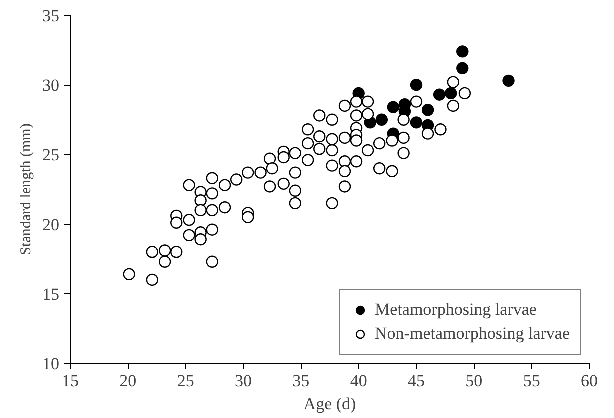 This screenshot has height=418, width=614. Describe the element at coordinates (185, 381) in the screenshot. I see `x-tick-label: 25` at that location.